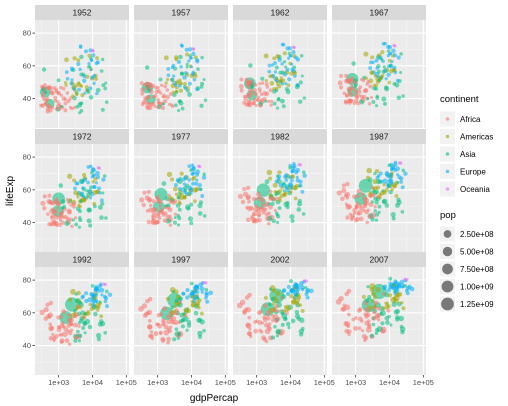 The height and width of the screenshot is (406, 508). Describe the element at coordinates (423, 382) in the screenshot. I see `x-tick-label: 1e+05` at that location.